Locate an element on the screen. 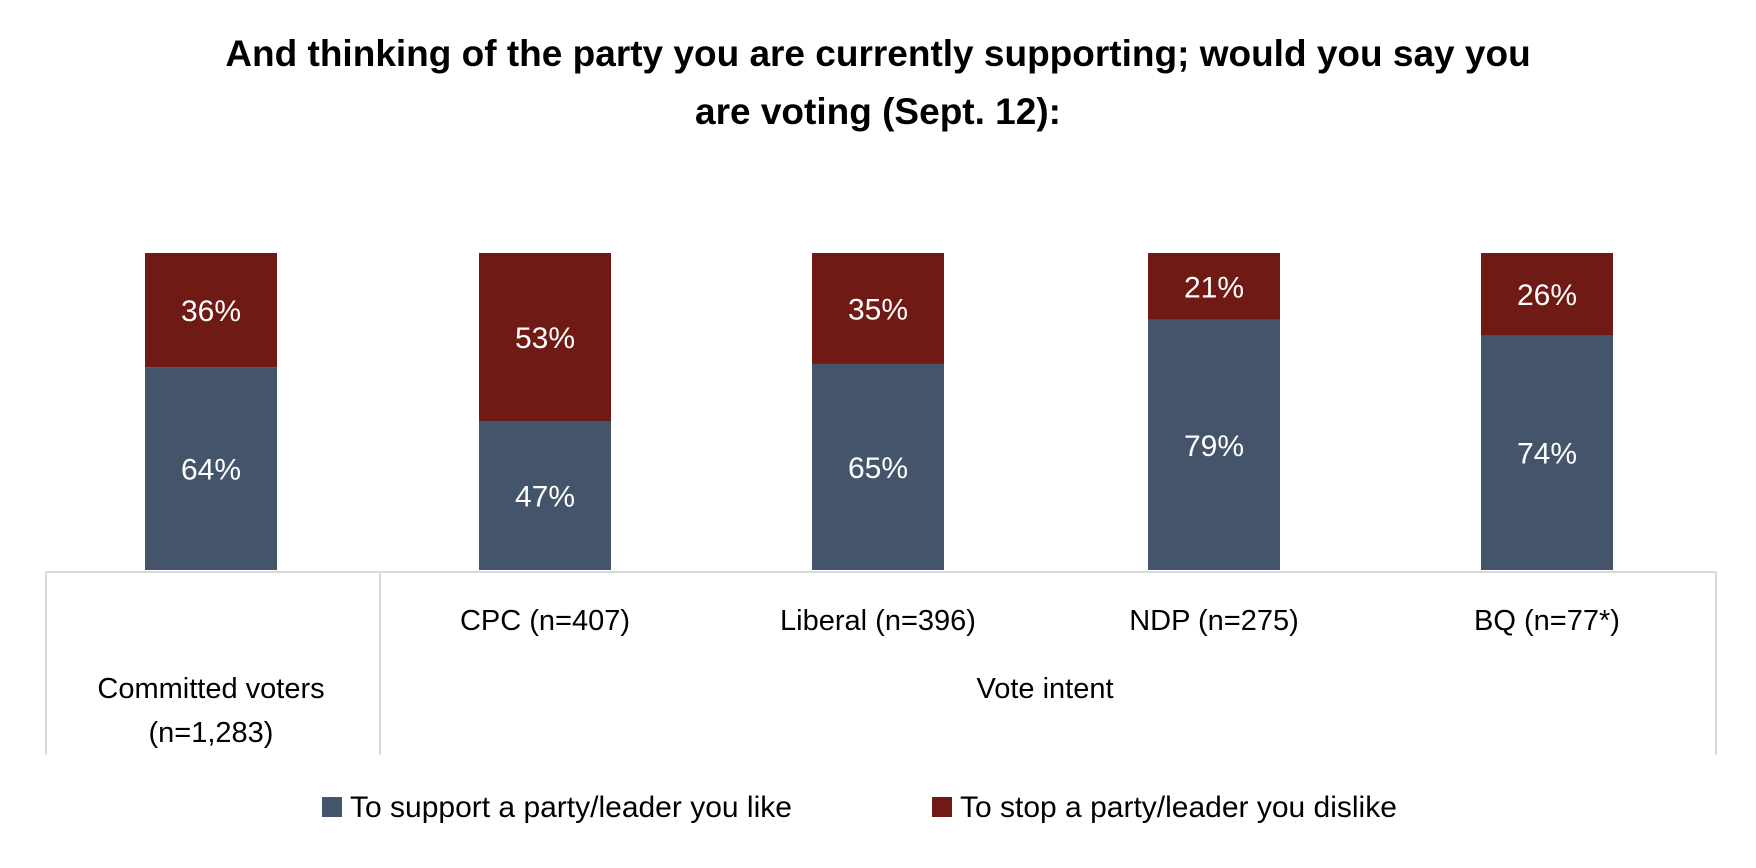  data-label: 26% is located at coordinates (1547, 295).